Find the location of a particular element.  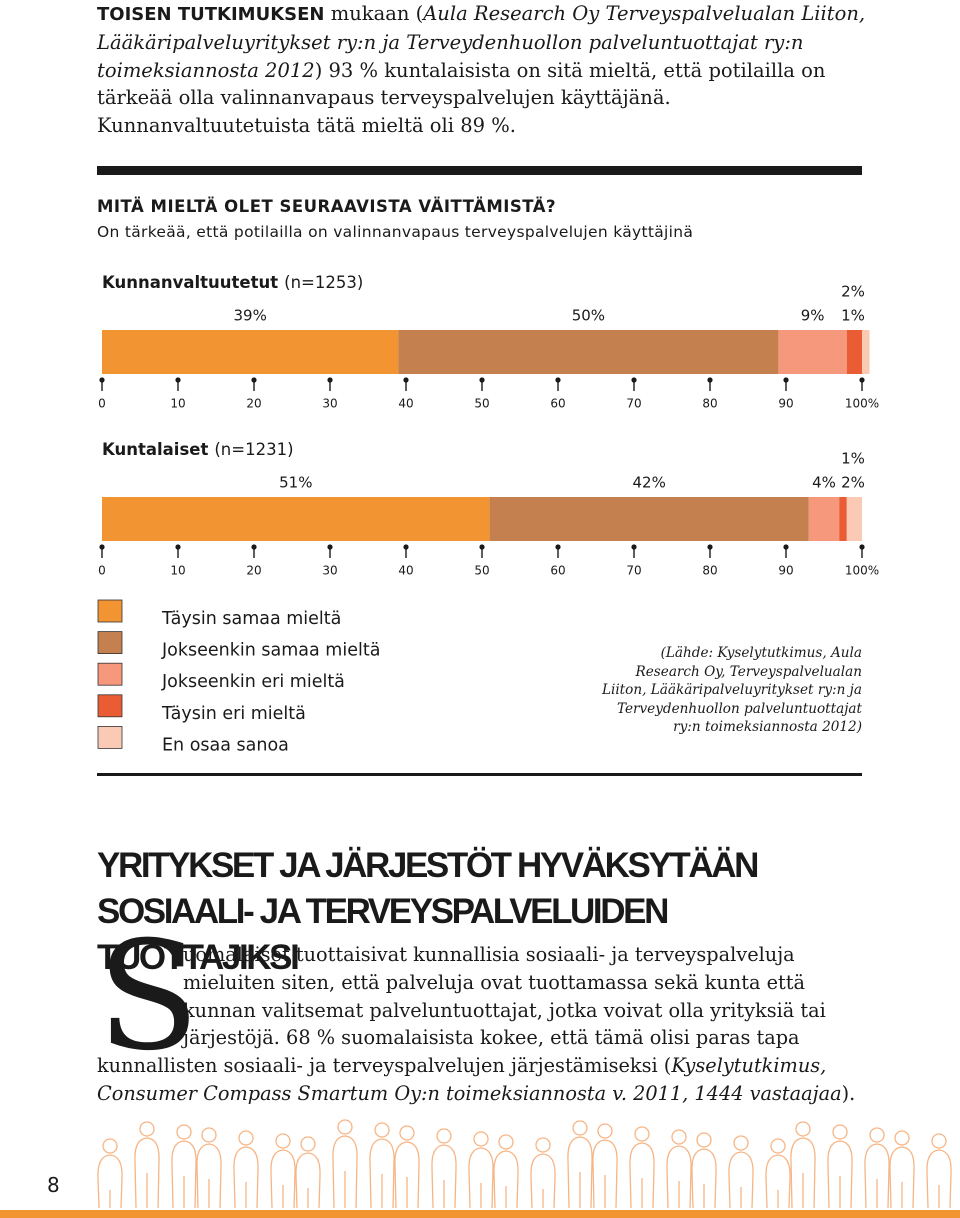

intro-lead: TOISEN TUTKIMUKSEN is located at coordinates (211, 14).